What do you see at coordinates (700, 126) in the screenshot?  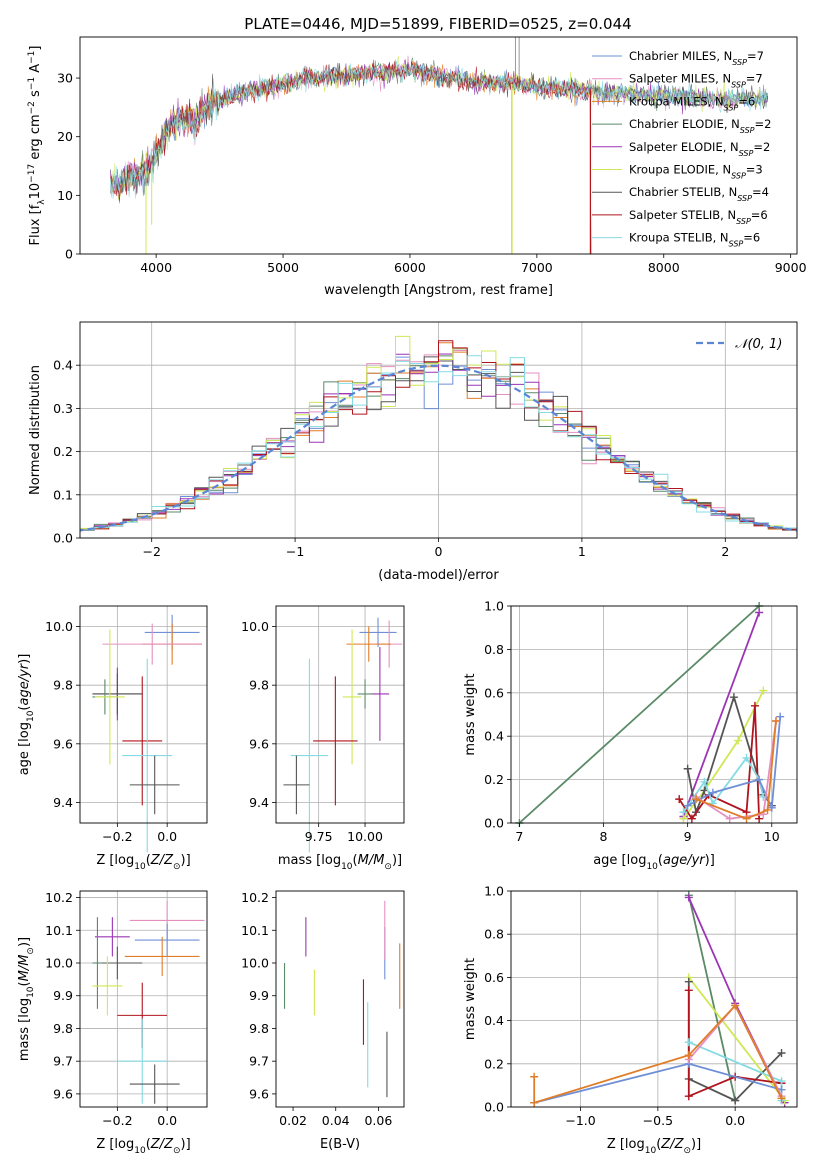 I see `legend-entry: Chabrier ELODIE, NSSP=2` at bounding box center [700, 126].